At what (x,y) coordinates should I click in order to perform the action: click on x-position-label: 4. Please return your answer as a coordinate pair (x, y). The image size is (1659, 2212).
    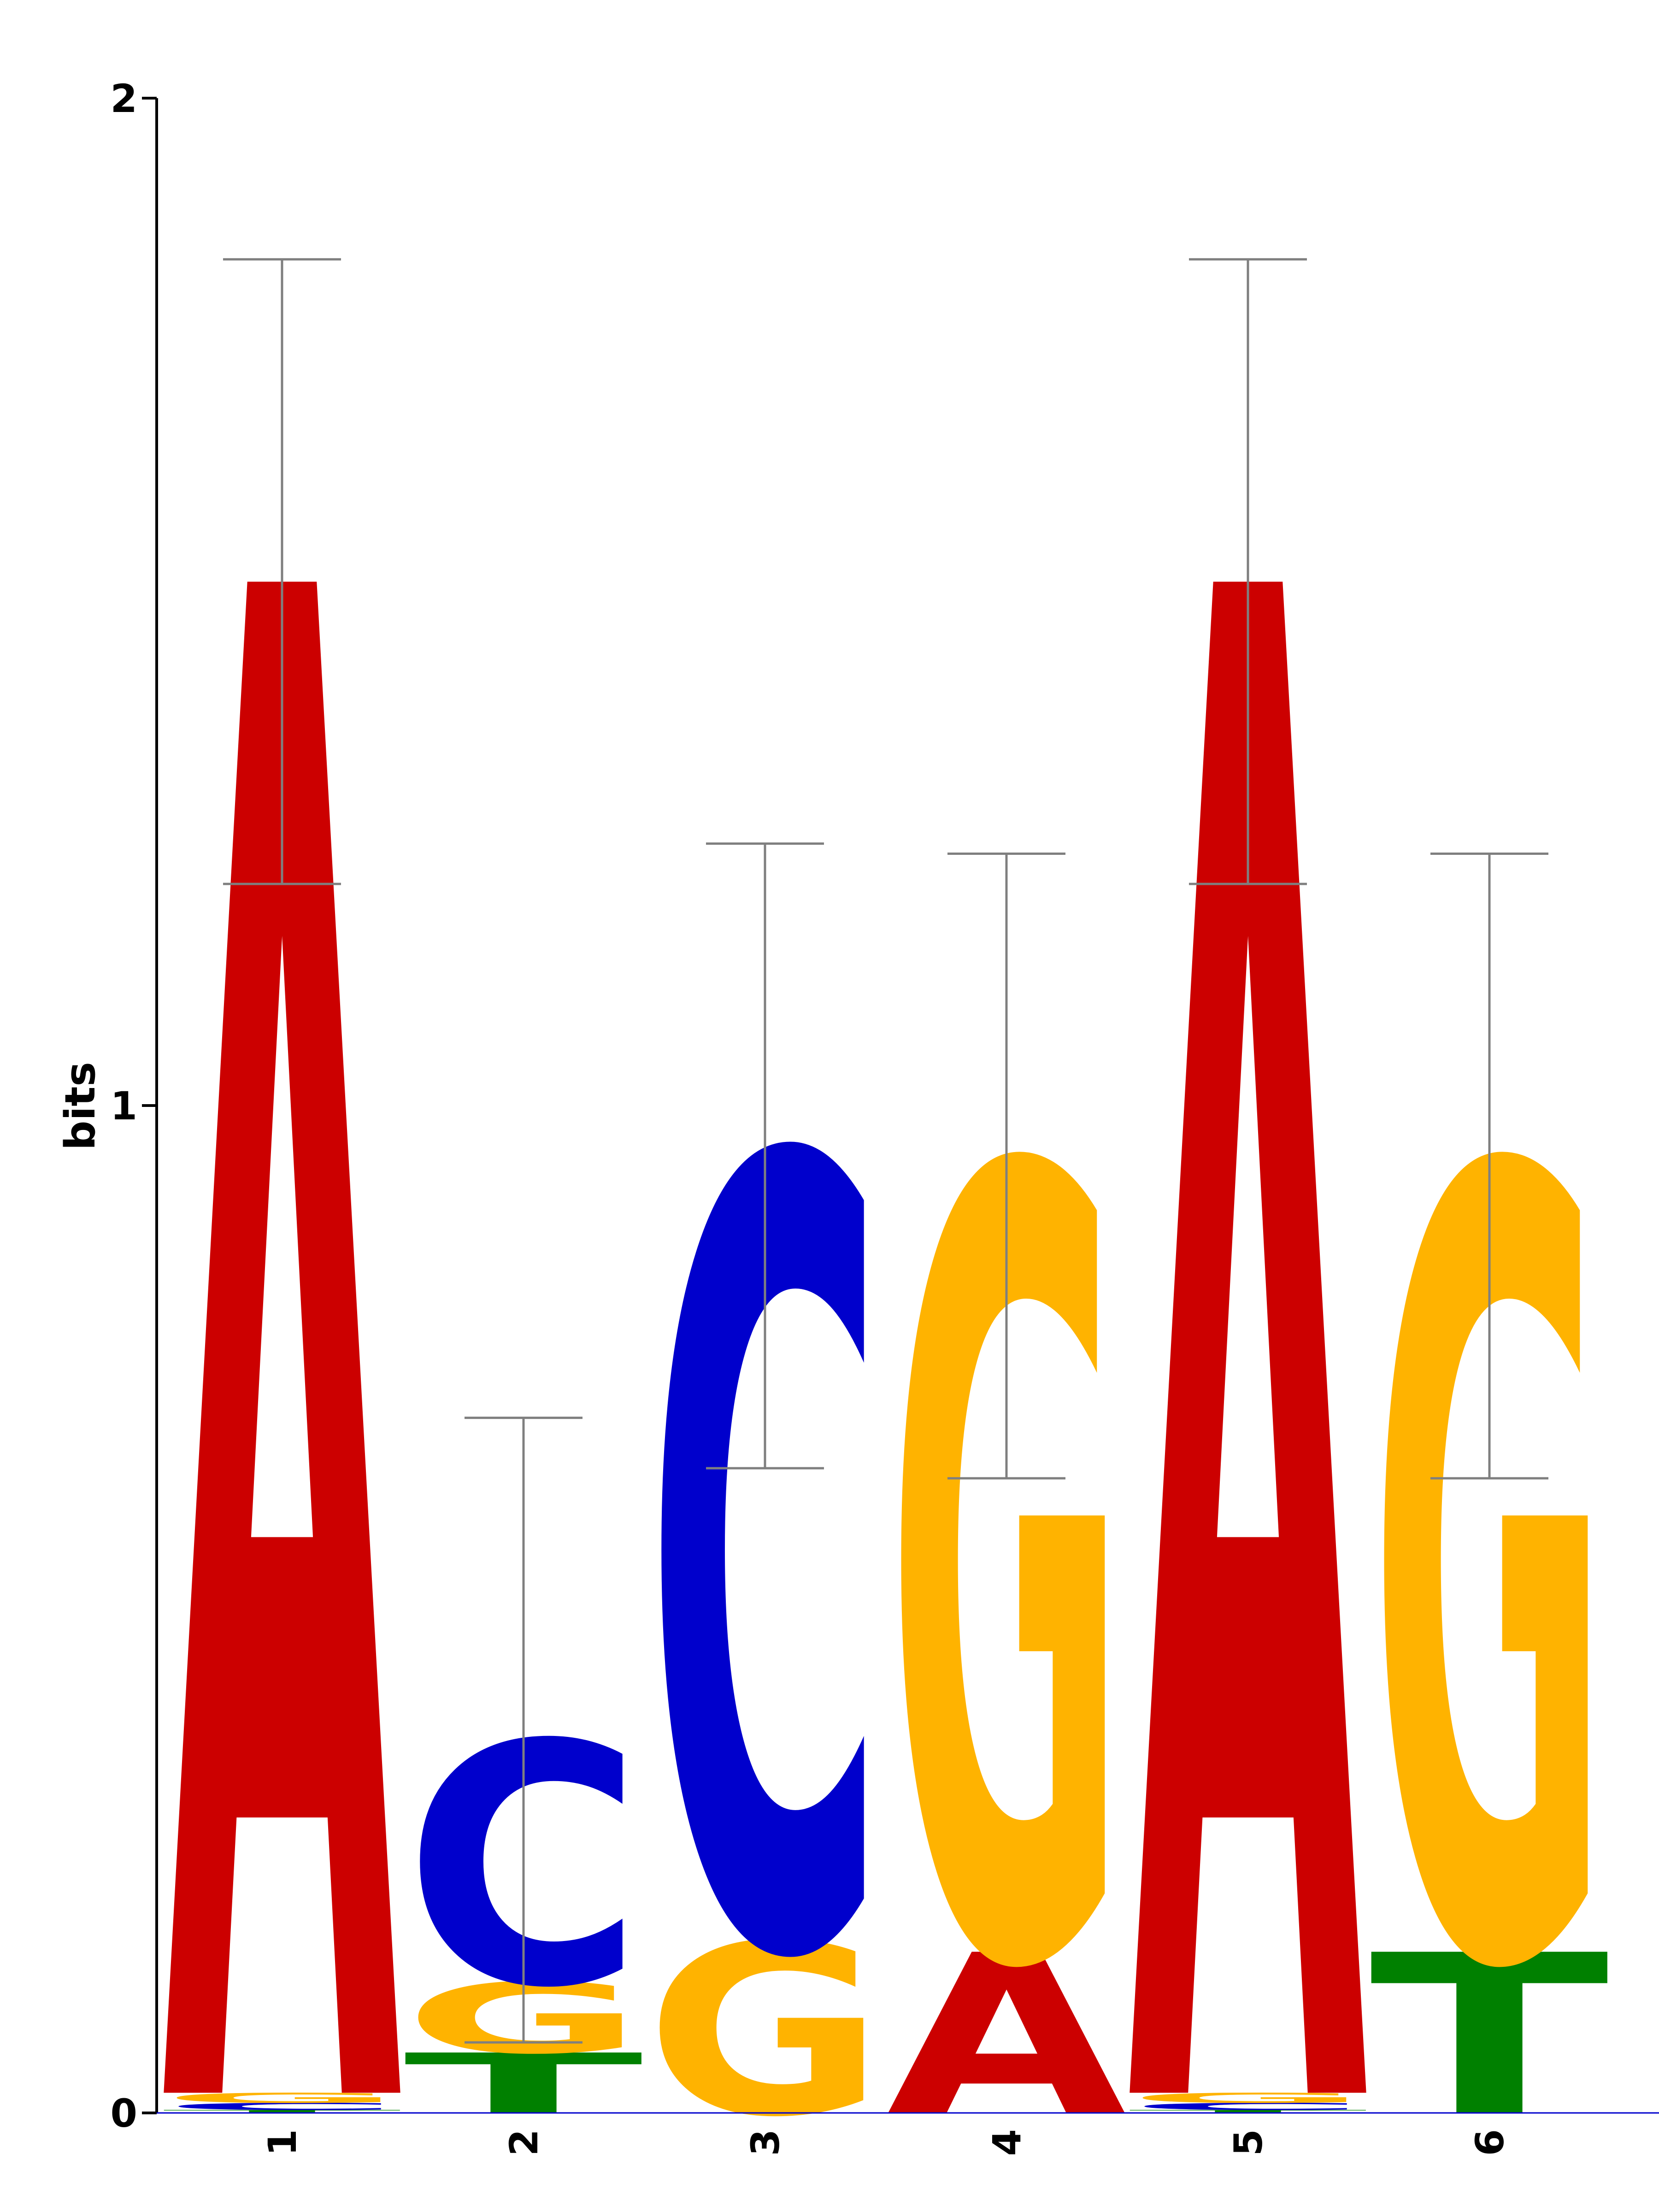
    Looking at the image, I should click on (1007, 2142).